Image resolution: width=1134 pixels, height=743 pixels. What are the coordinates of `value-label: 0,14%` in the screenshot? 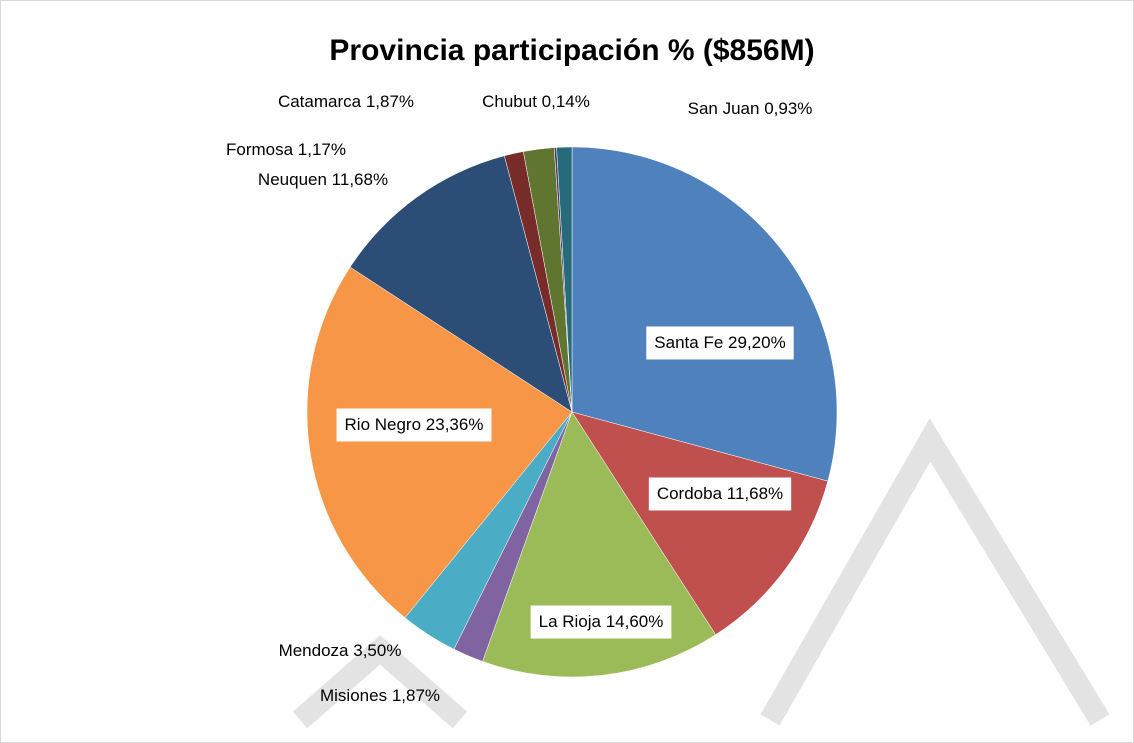 It's located at (566, 101).